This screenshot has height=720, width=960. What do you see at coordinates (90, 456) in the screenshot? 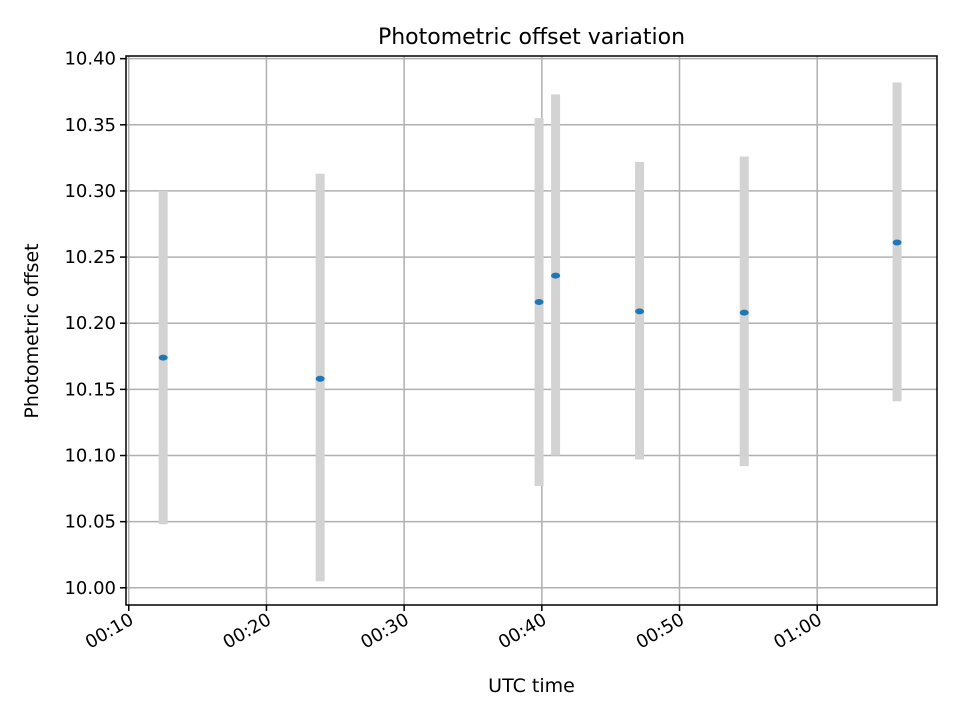
I see `y-tick-label: 10.10` at bounding box center [90, 456].